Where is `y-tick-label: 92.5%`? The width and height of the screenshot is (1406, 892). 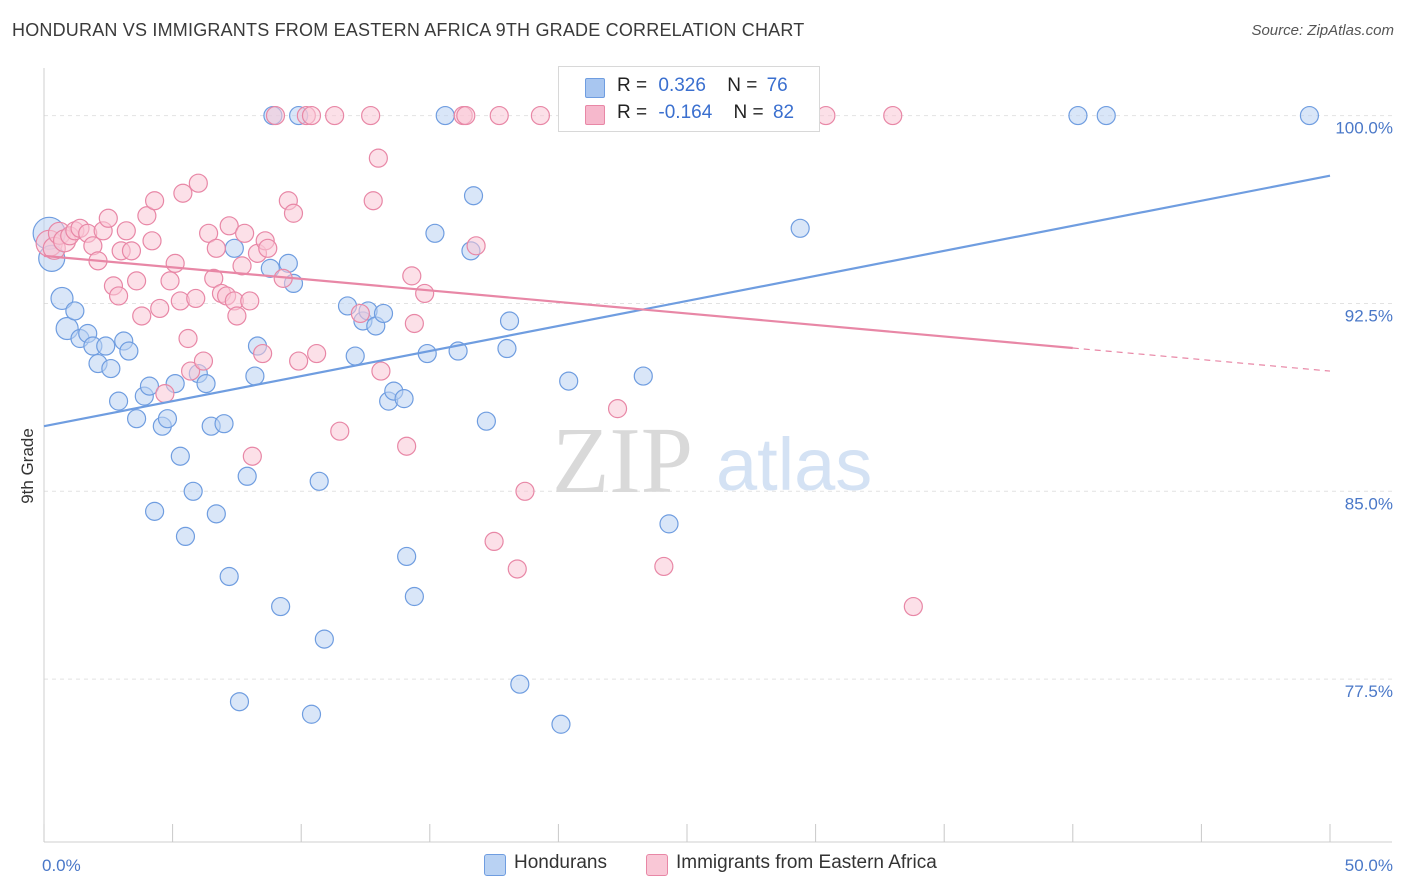 y-tick-label: 92.5% is located at coordinates (1369, 315).